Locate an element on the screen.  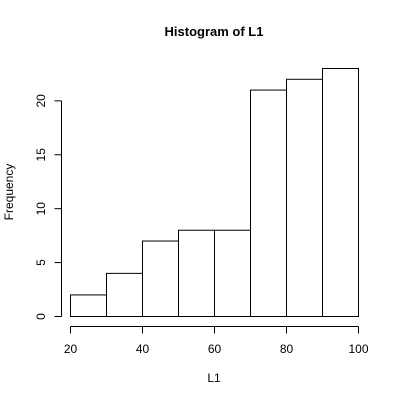
y-tick-label: 5 is located at coordinates (41, 262).